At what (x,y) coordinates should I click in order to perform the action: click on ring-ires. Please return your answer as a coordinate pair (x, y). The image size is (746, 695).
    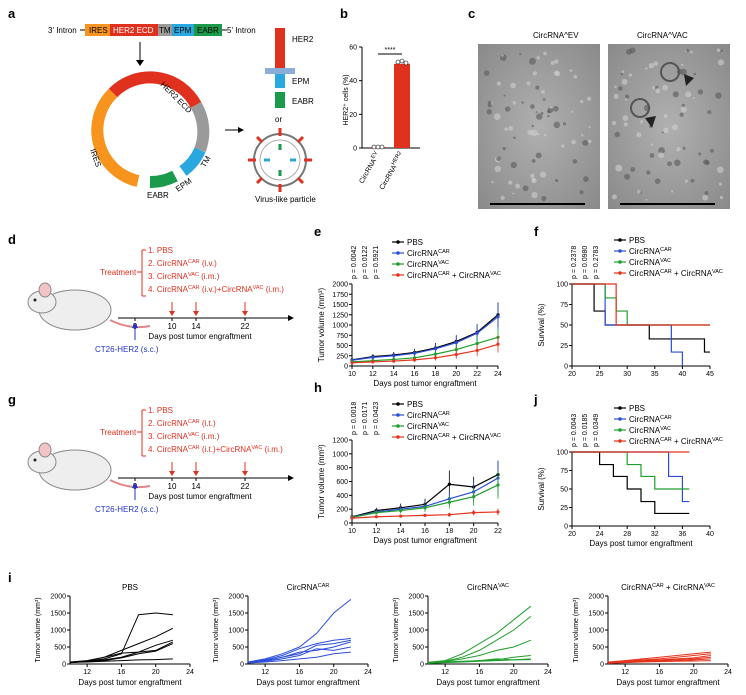
    Looking at the image, I should click on (115, 137).